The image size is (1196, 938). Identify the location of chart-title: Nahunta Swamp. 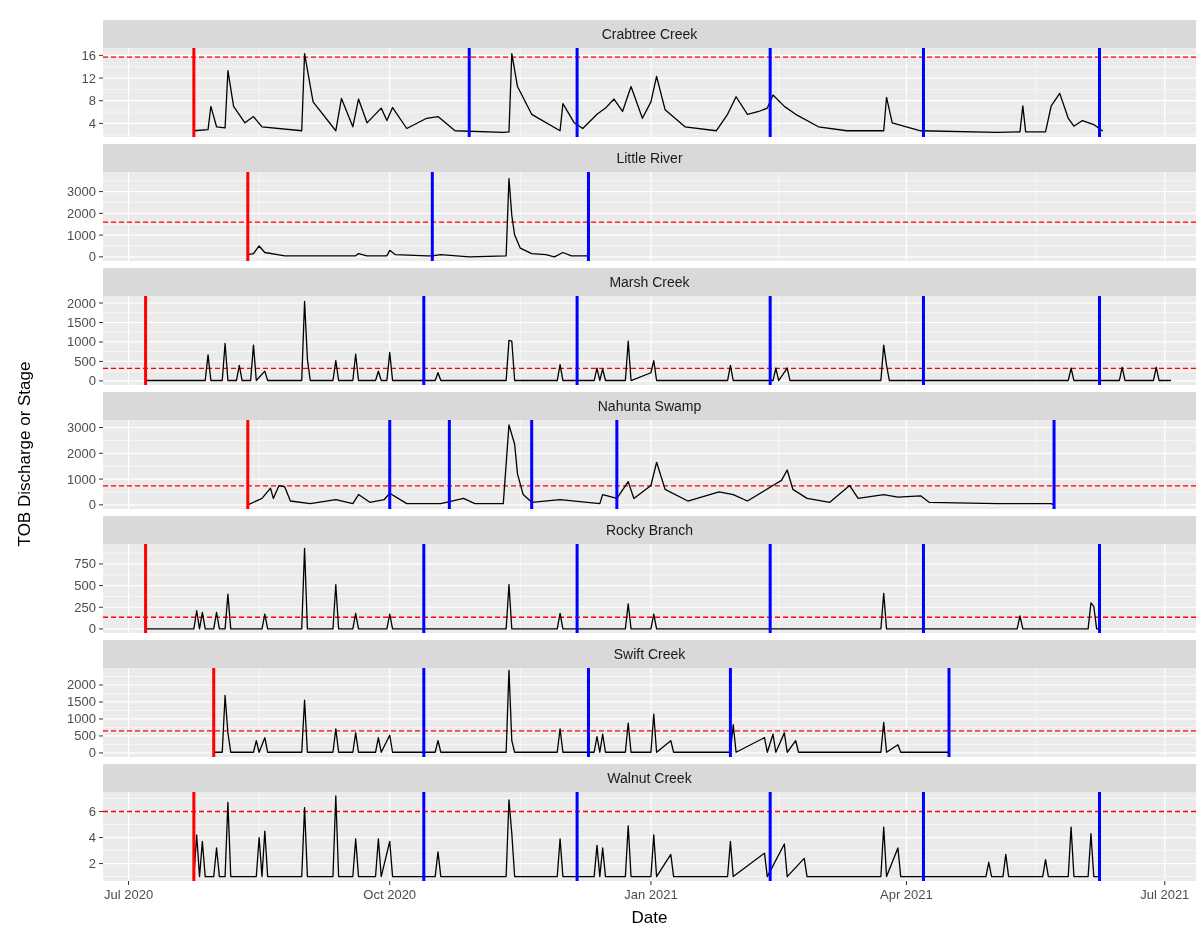
(649, 406).